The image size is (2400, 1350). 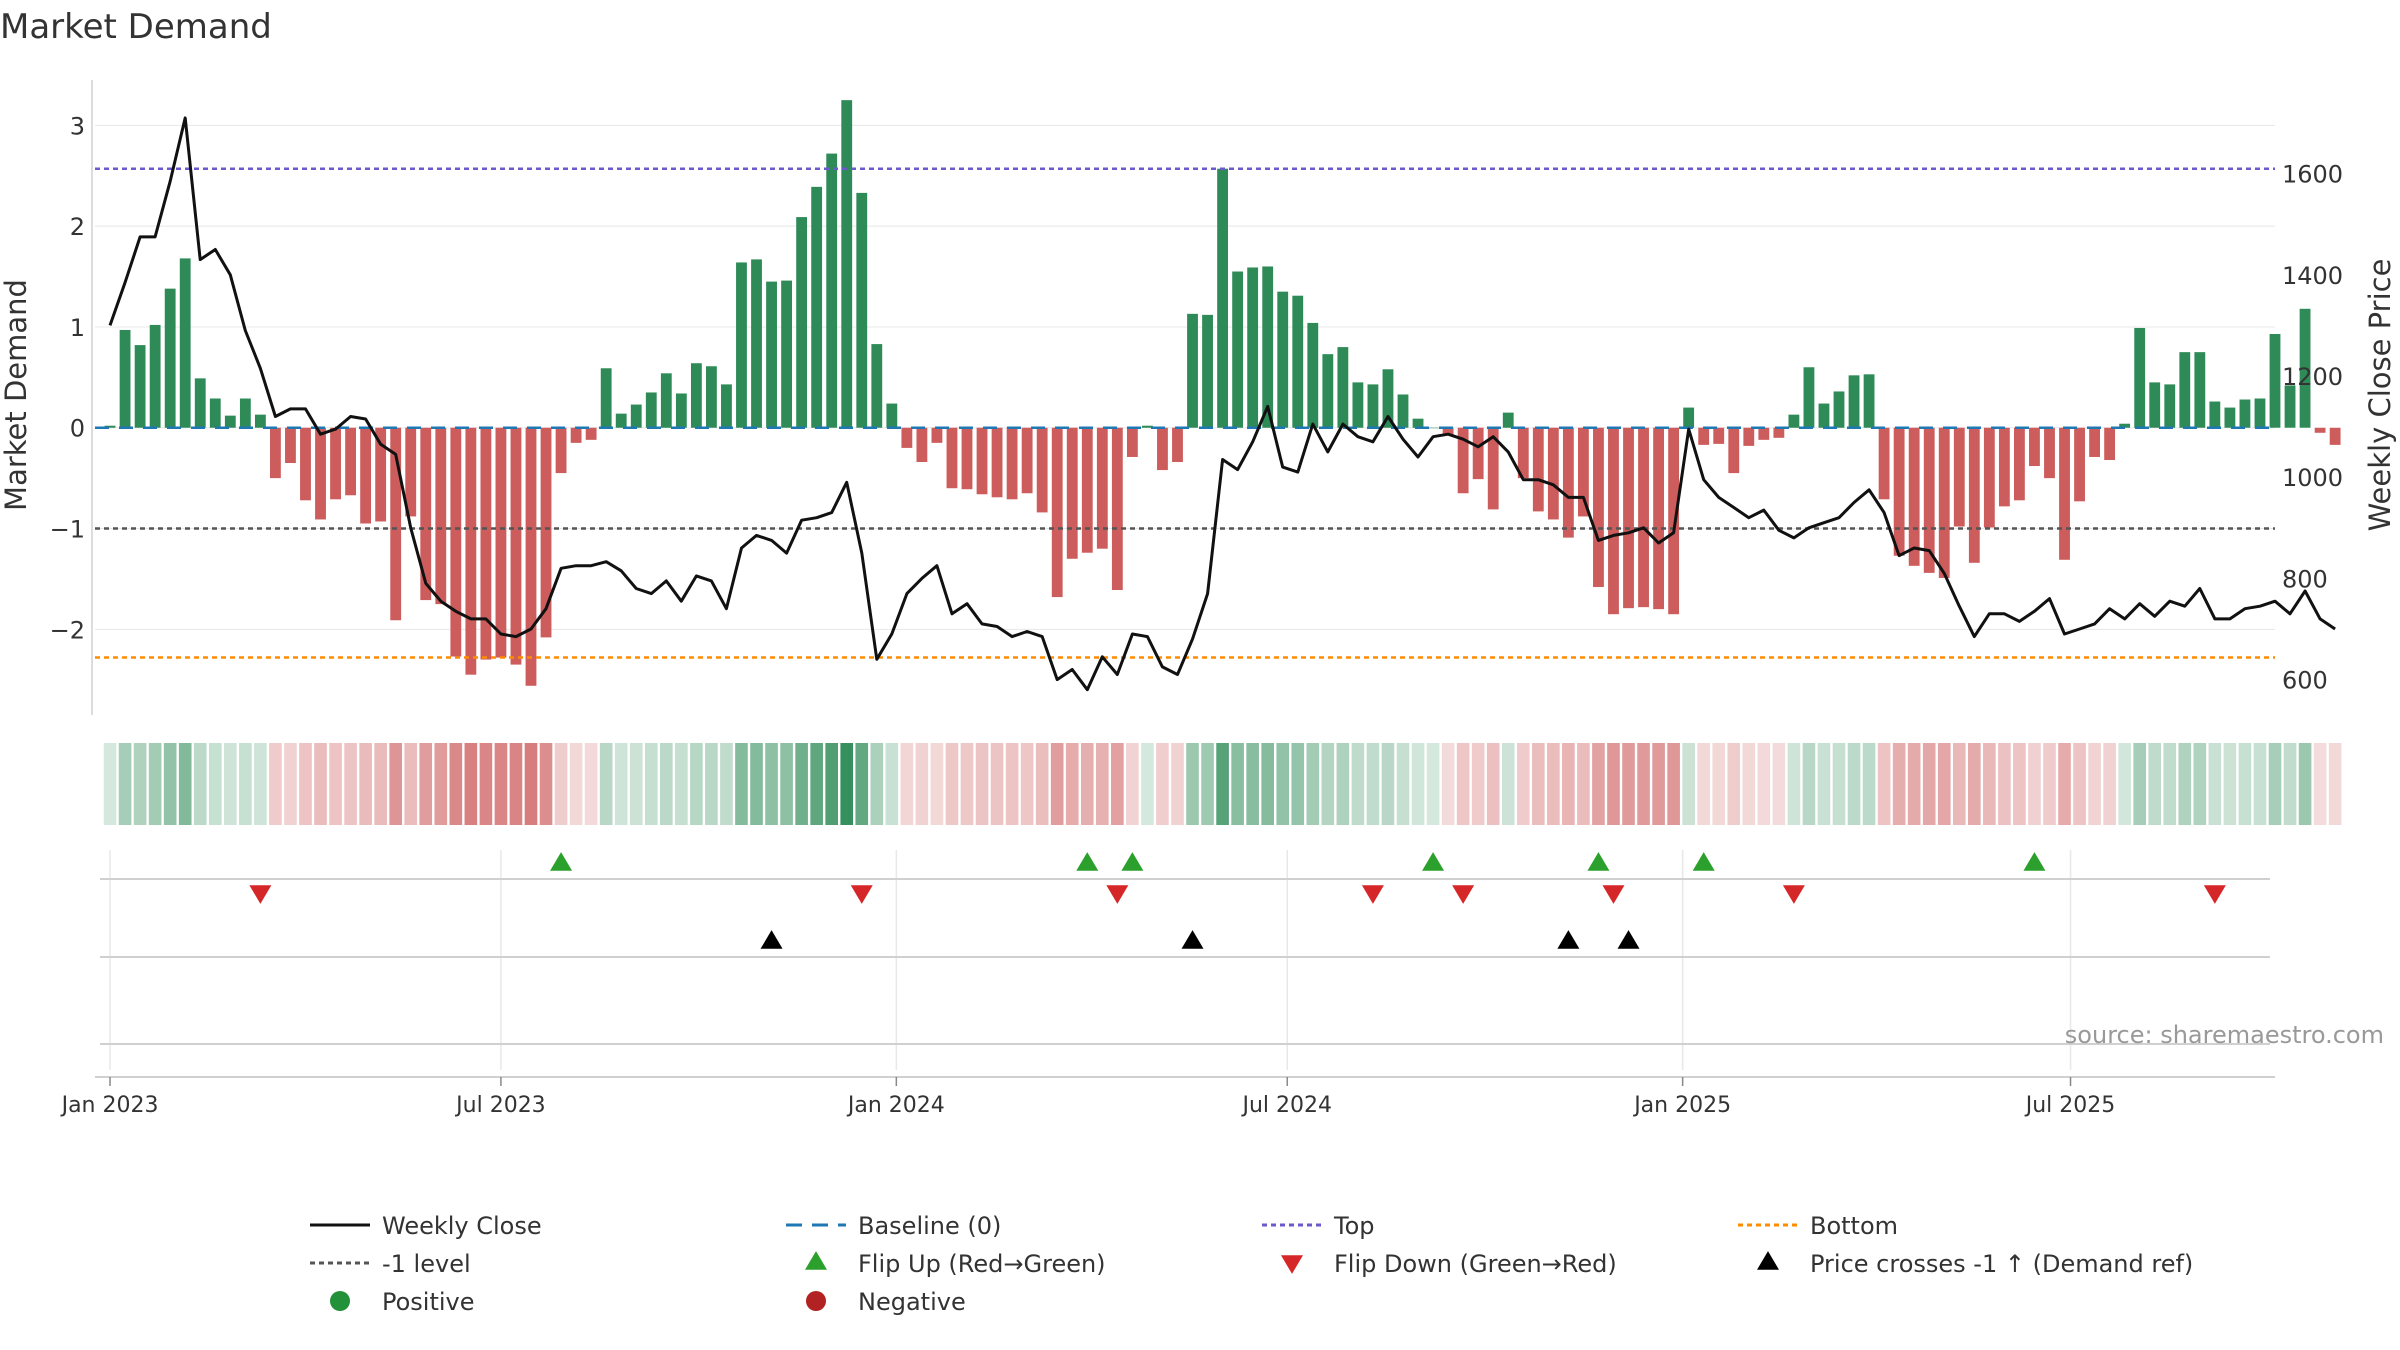 What do you see at coordinates (1354, 1226) in the screenshot?
I see `legend-label: Top` at bounding box center [1354, 1226].